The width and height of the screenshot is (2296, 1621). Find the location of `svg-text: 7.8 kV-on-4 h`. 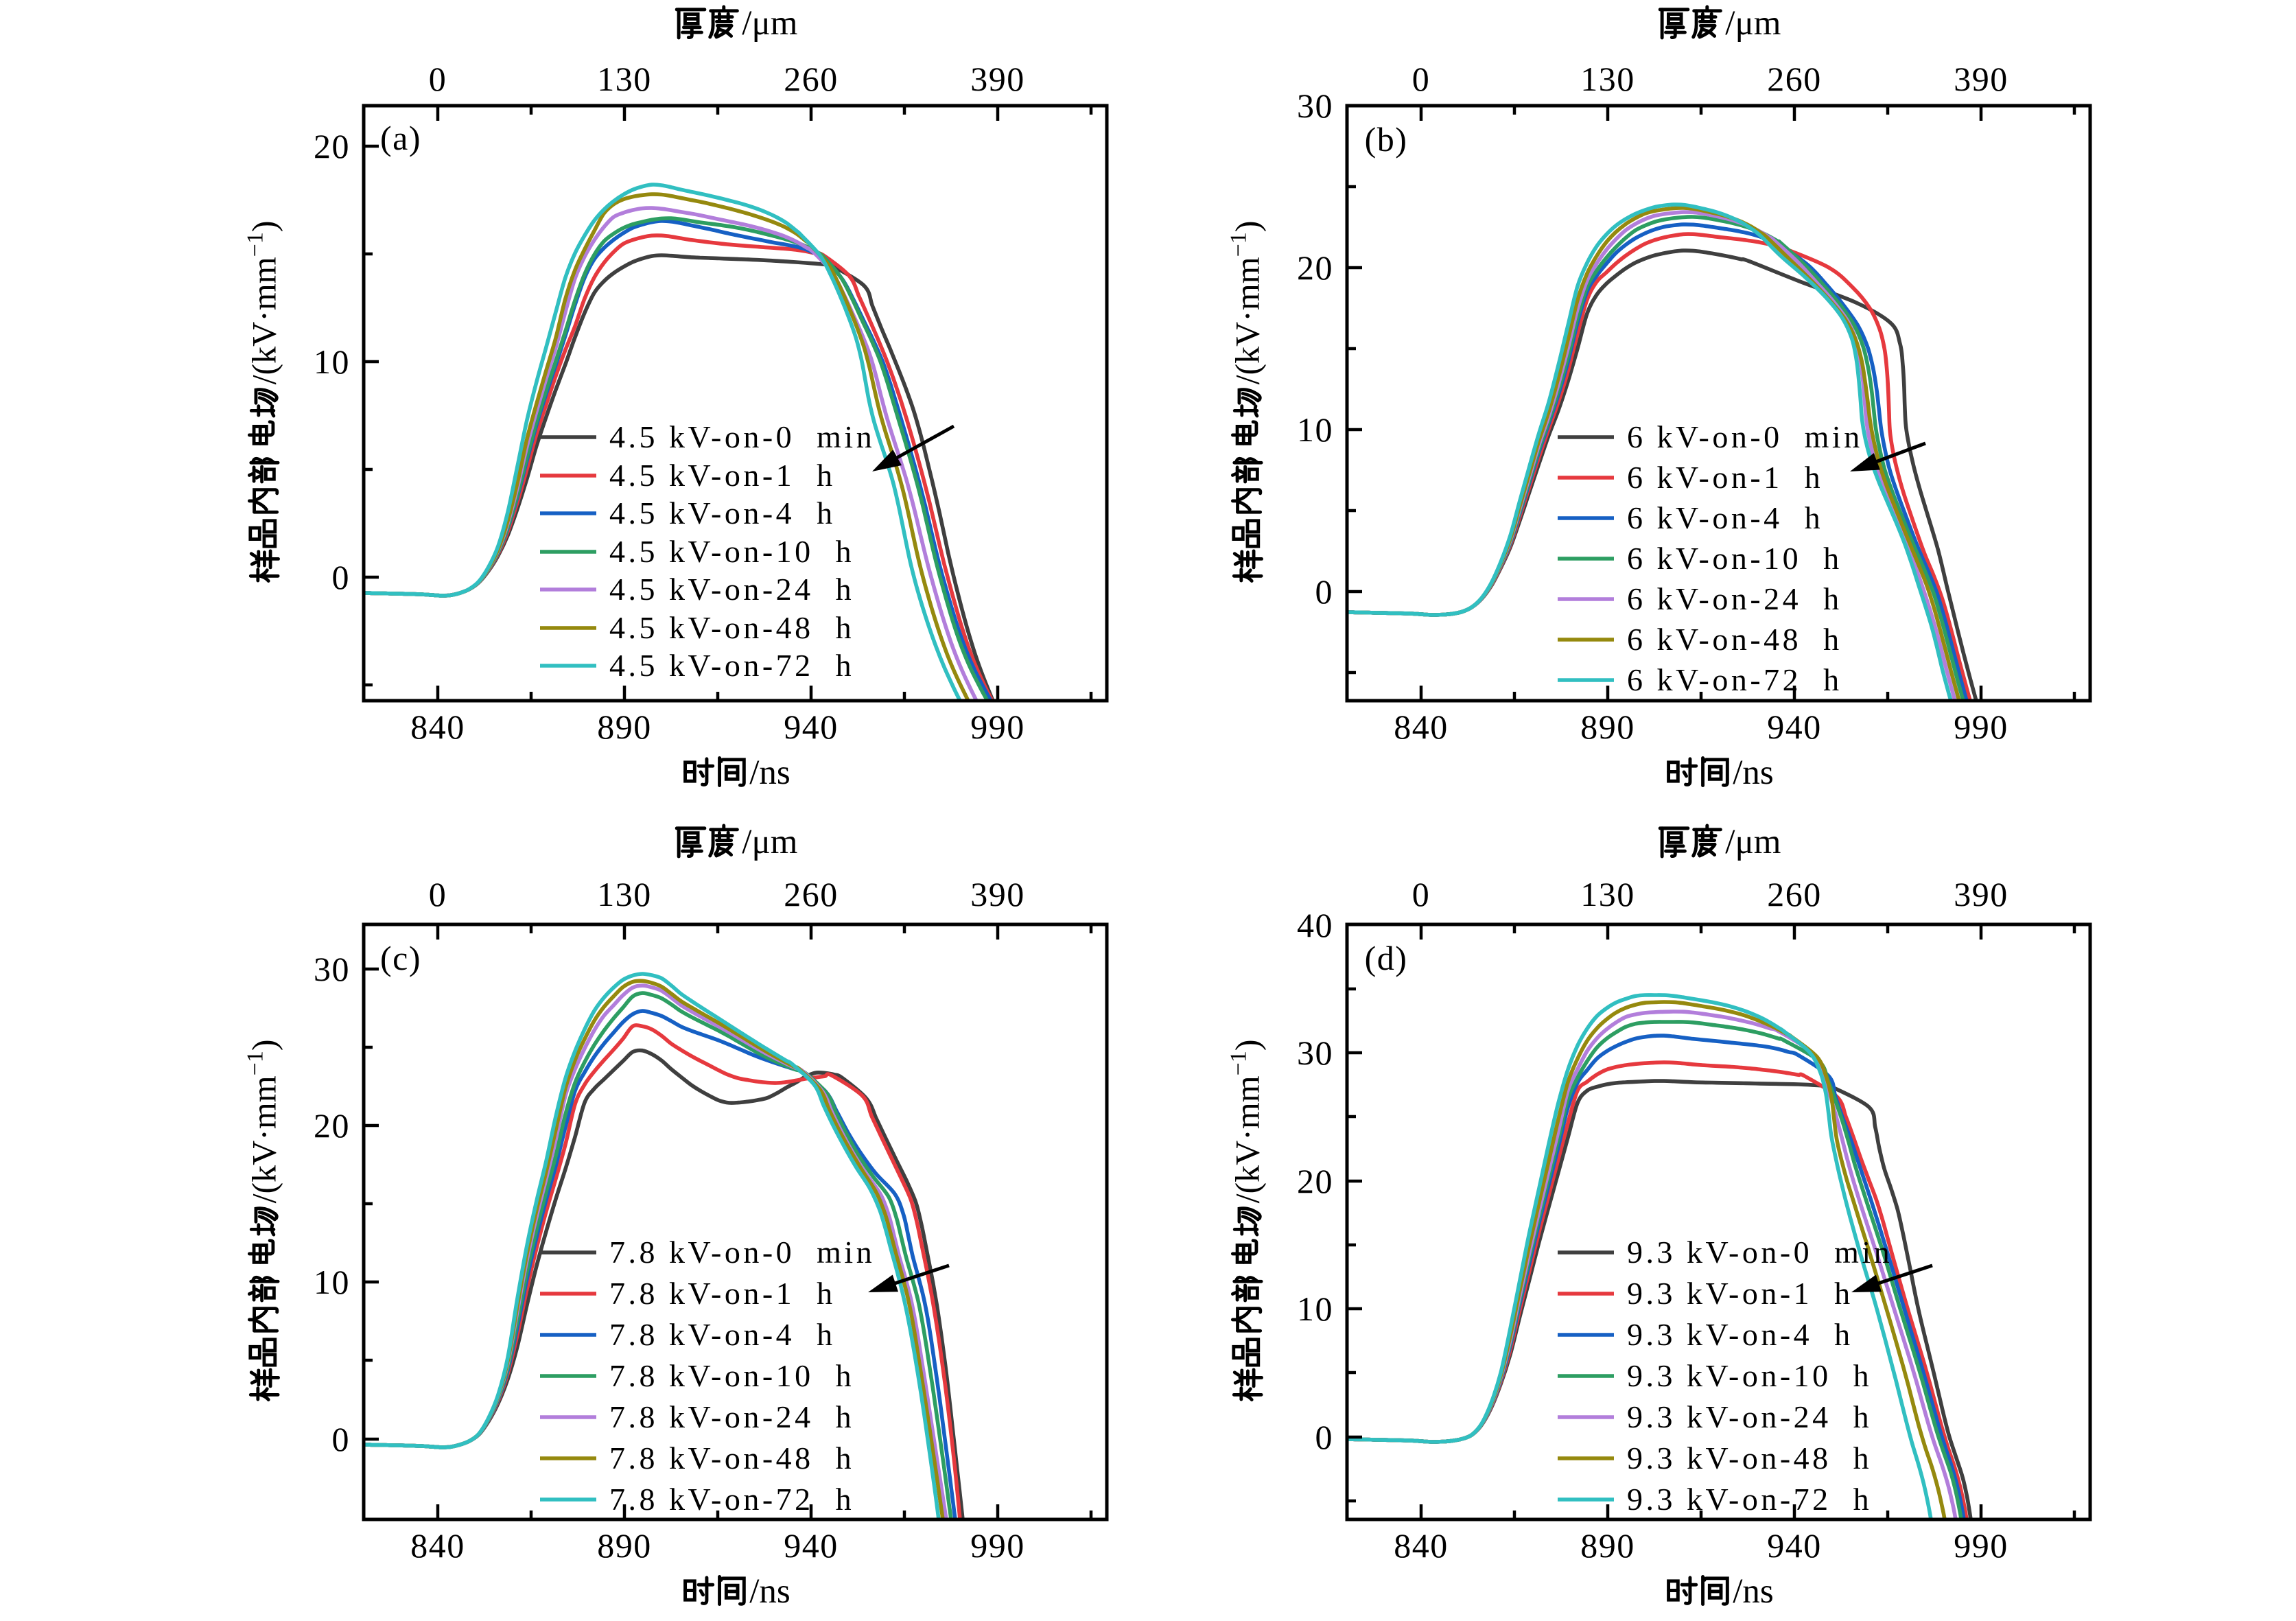

svg-text: 7.8 kV-on-4 h is located at coordinates (722, 1334).